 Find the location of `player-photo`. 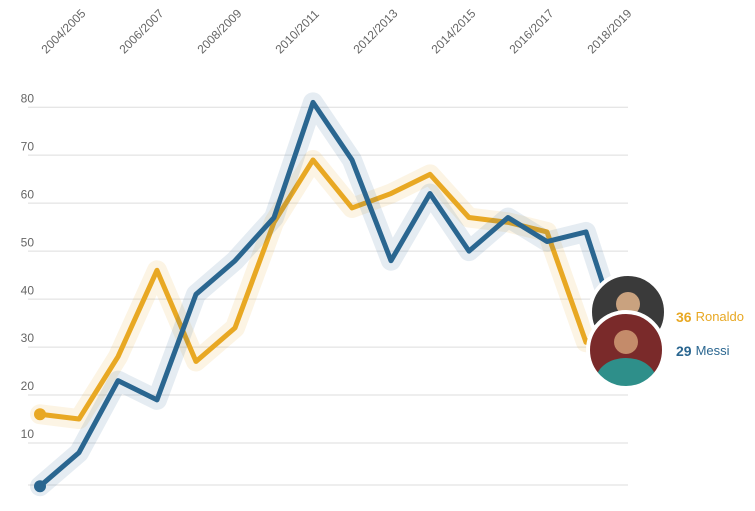

player-photo is located at coordinates (626, 350).